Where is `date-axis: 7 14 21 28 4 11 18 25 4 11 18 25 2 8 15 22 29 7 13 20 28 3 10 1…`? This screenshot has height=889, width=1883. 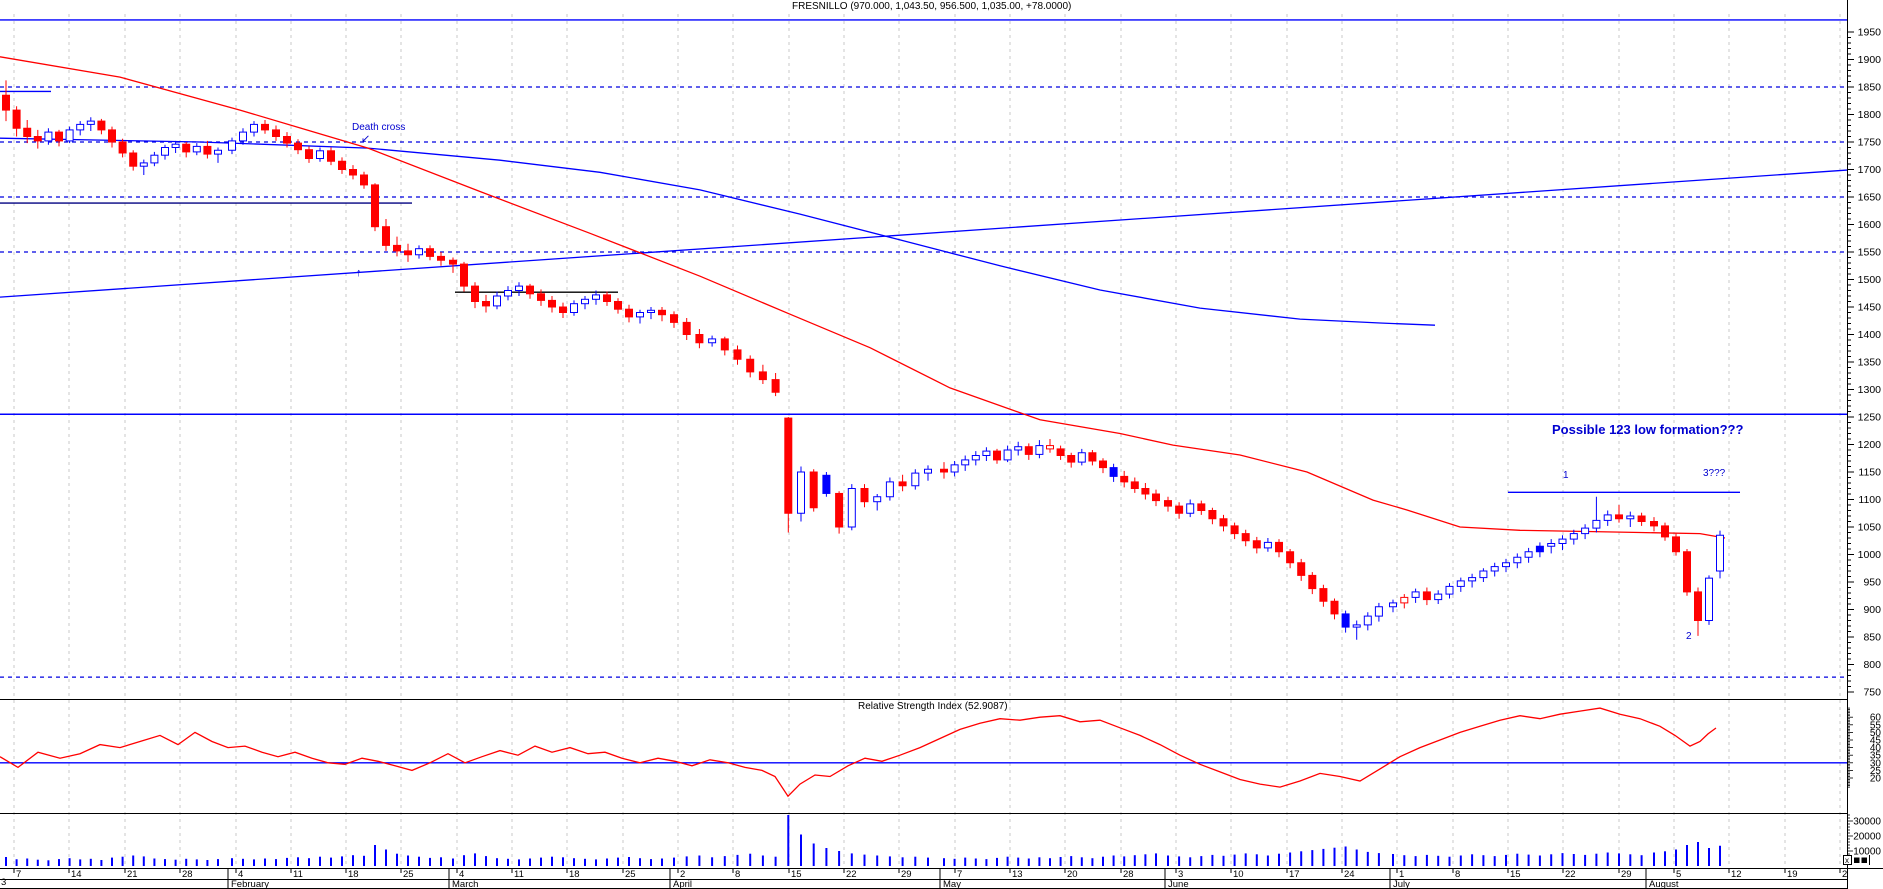
date-axis: 7 14 21 28 4 11 18 25 4 11 18 25 2 8 15 22 29 7 13 20 28 3 10 1… is located at coordinates (930, 878).